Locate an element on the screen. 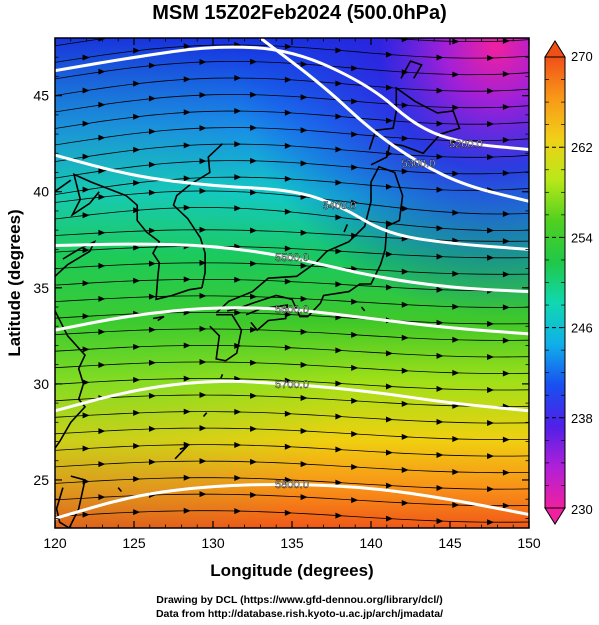 This screenshot has height=625, width=599. colorbar-tick-label: 254 is located at coordinates (582, 237).